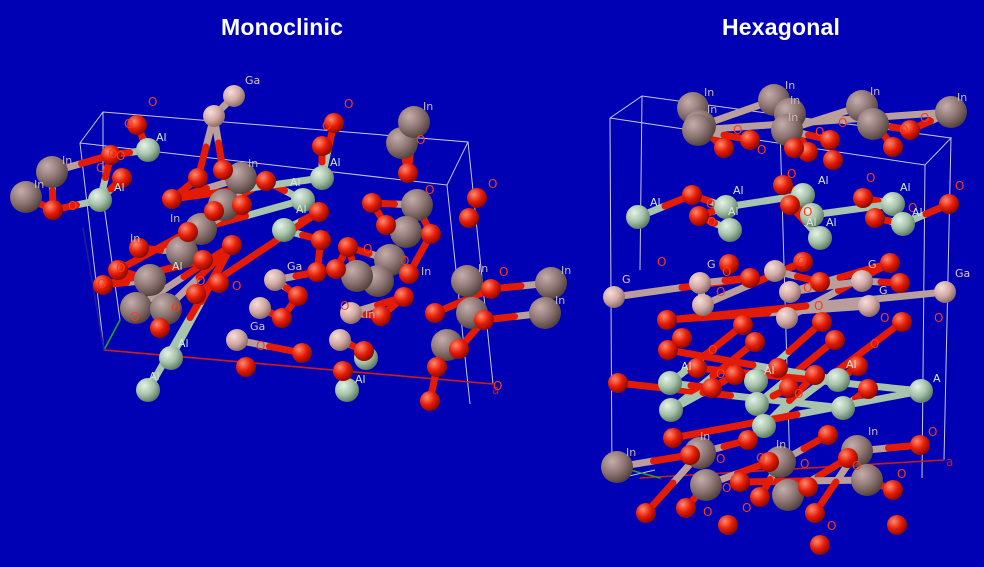 This screenshot has height=567, width=984. Describe the element at coordinates (872, 264) in the screenshot. I see `hexagonal-atom-label: G` at that location.